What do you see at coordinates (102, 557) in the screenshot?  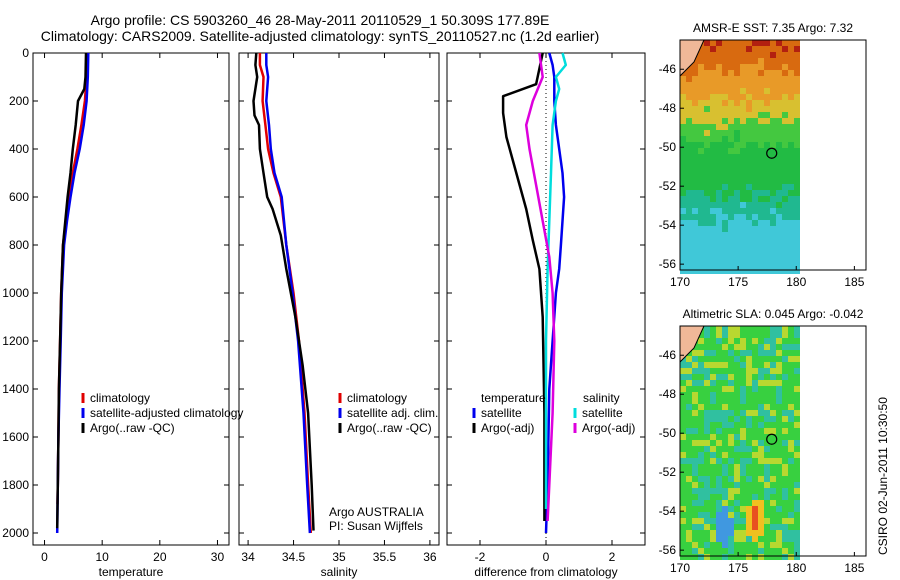 I see `x-tick-label: 10` at bounding box center [102, 557].